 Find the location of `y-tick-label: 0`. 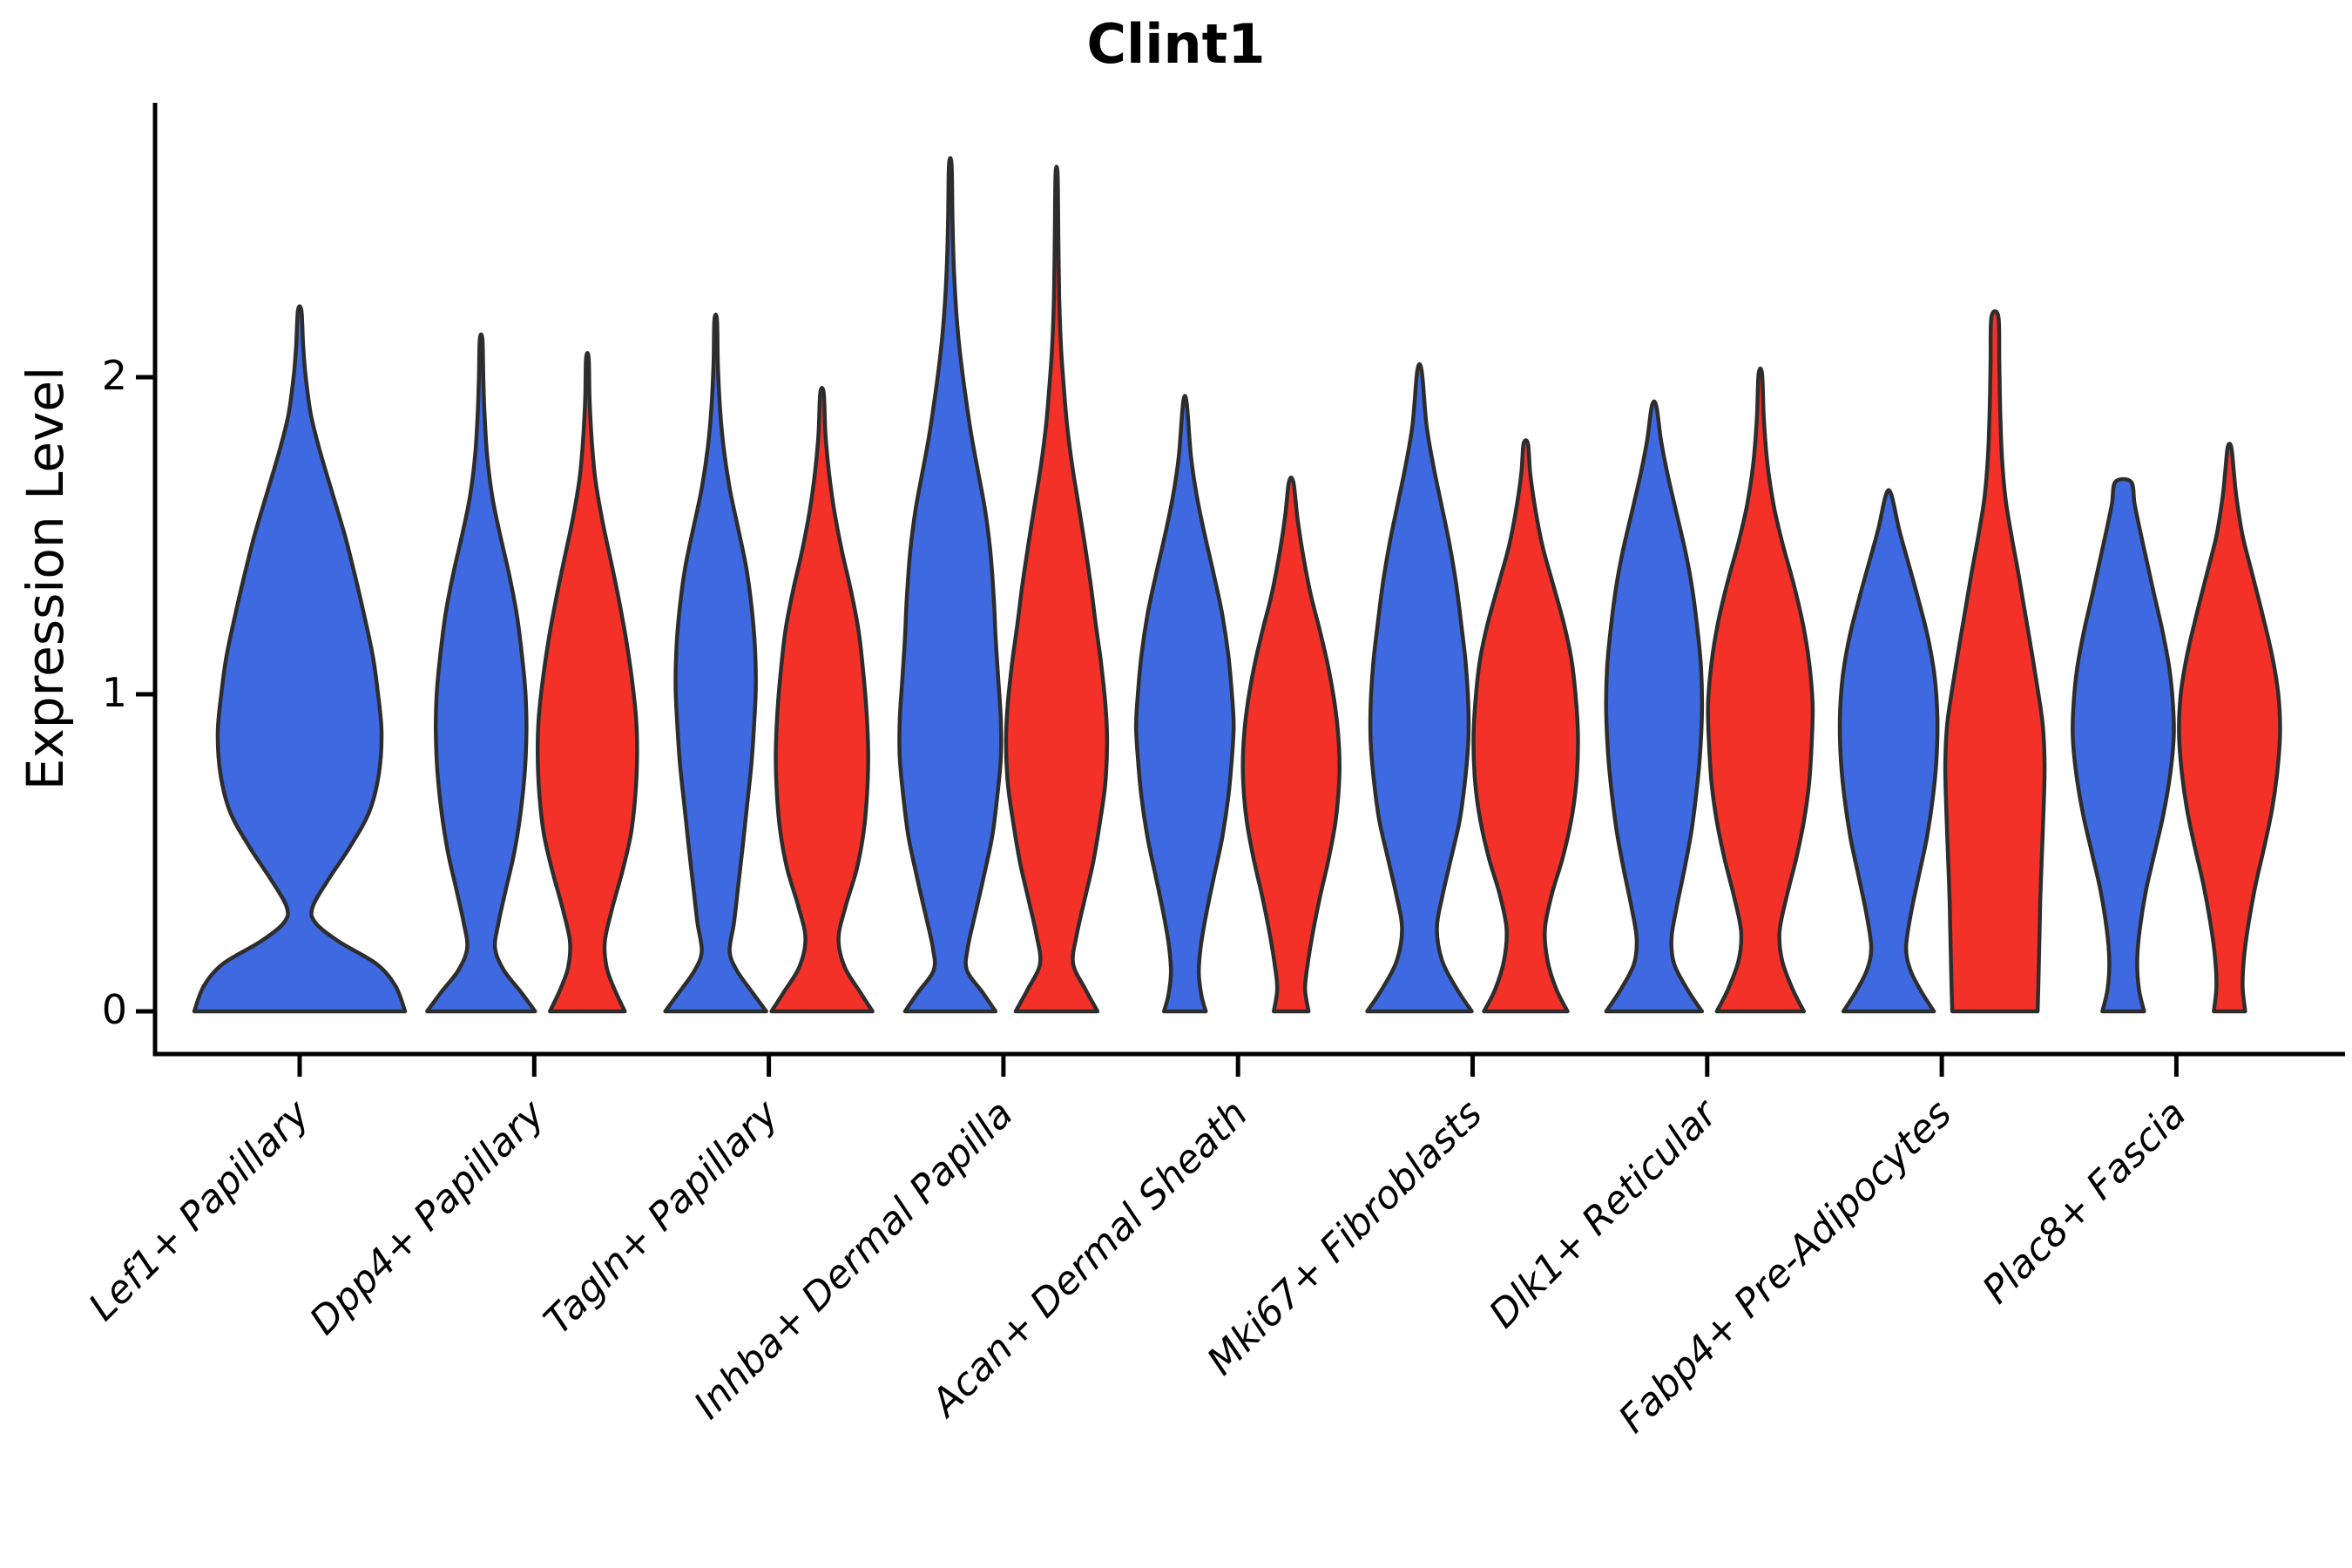

y-tick-label: 0 is located at coordinates (114, 1010).